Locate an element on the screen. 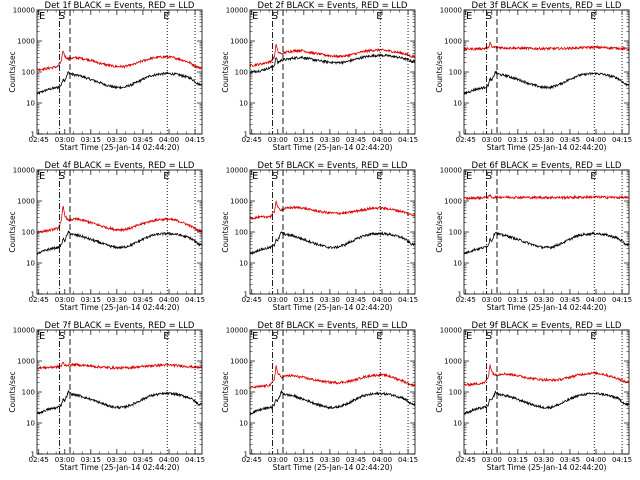 The image size is (640, 480). panel-title: Det 6f BLACK = Events, RED = LLD is located at coordinates (547, 166).